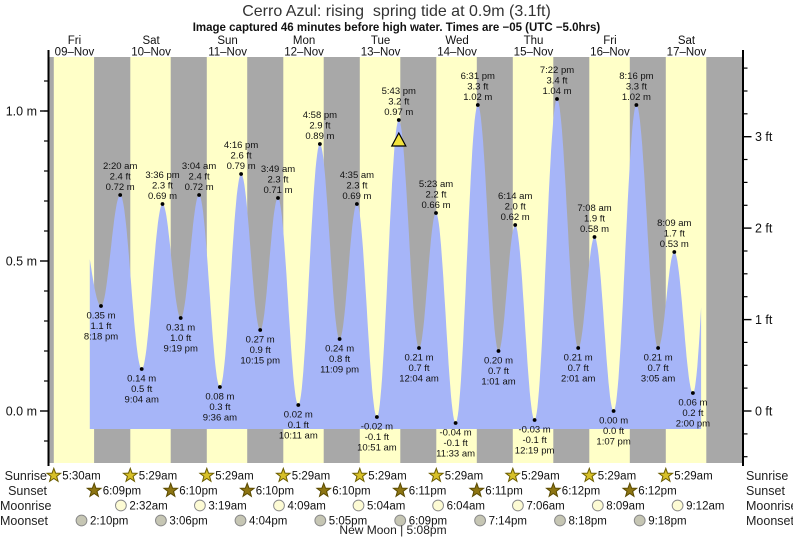 This screenshot has height=539, width=793. Describe the element at coordinates (594, 208) in the screenshot. I see `high-tide-label: 7:08 am` at that location.